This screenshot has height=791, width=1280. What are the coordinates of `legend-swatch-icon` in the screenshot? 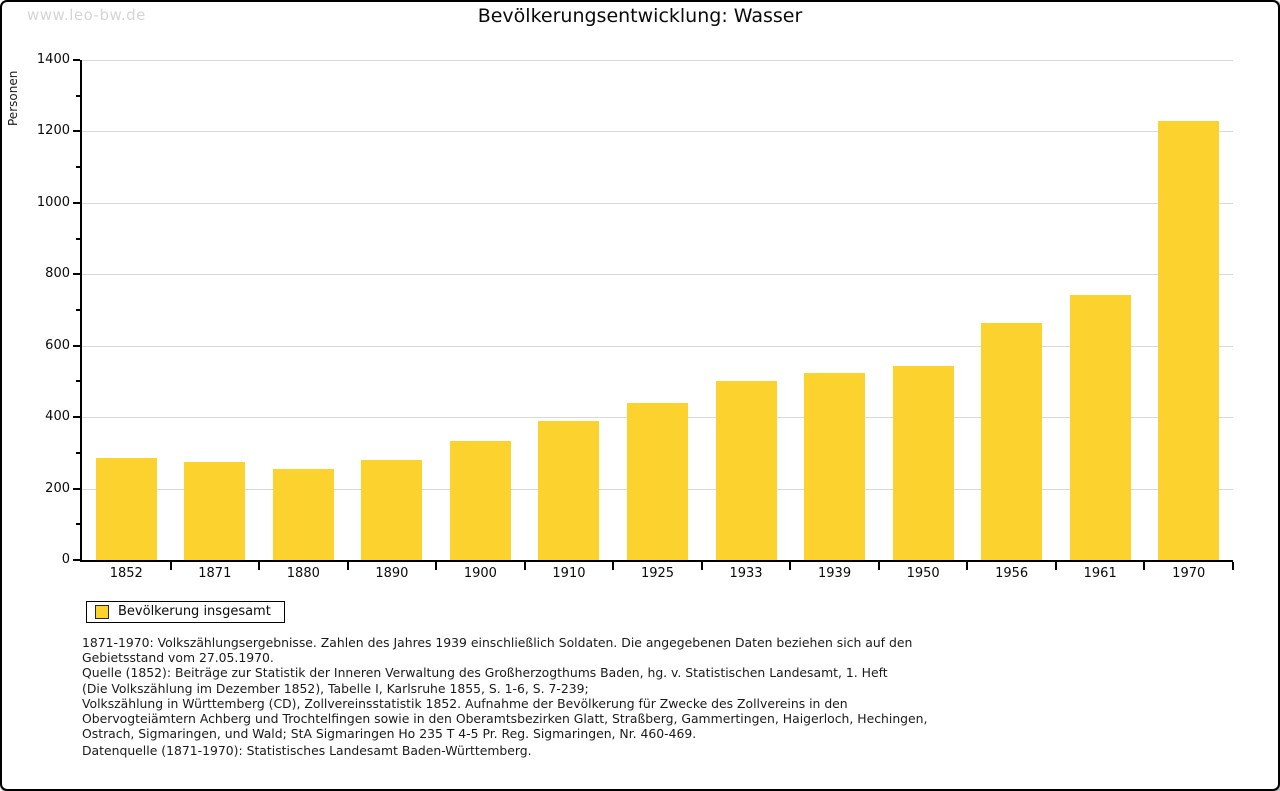 It's located at (102, 611).